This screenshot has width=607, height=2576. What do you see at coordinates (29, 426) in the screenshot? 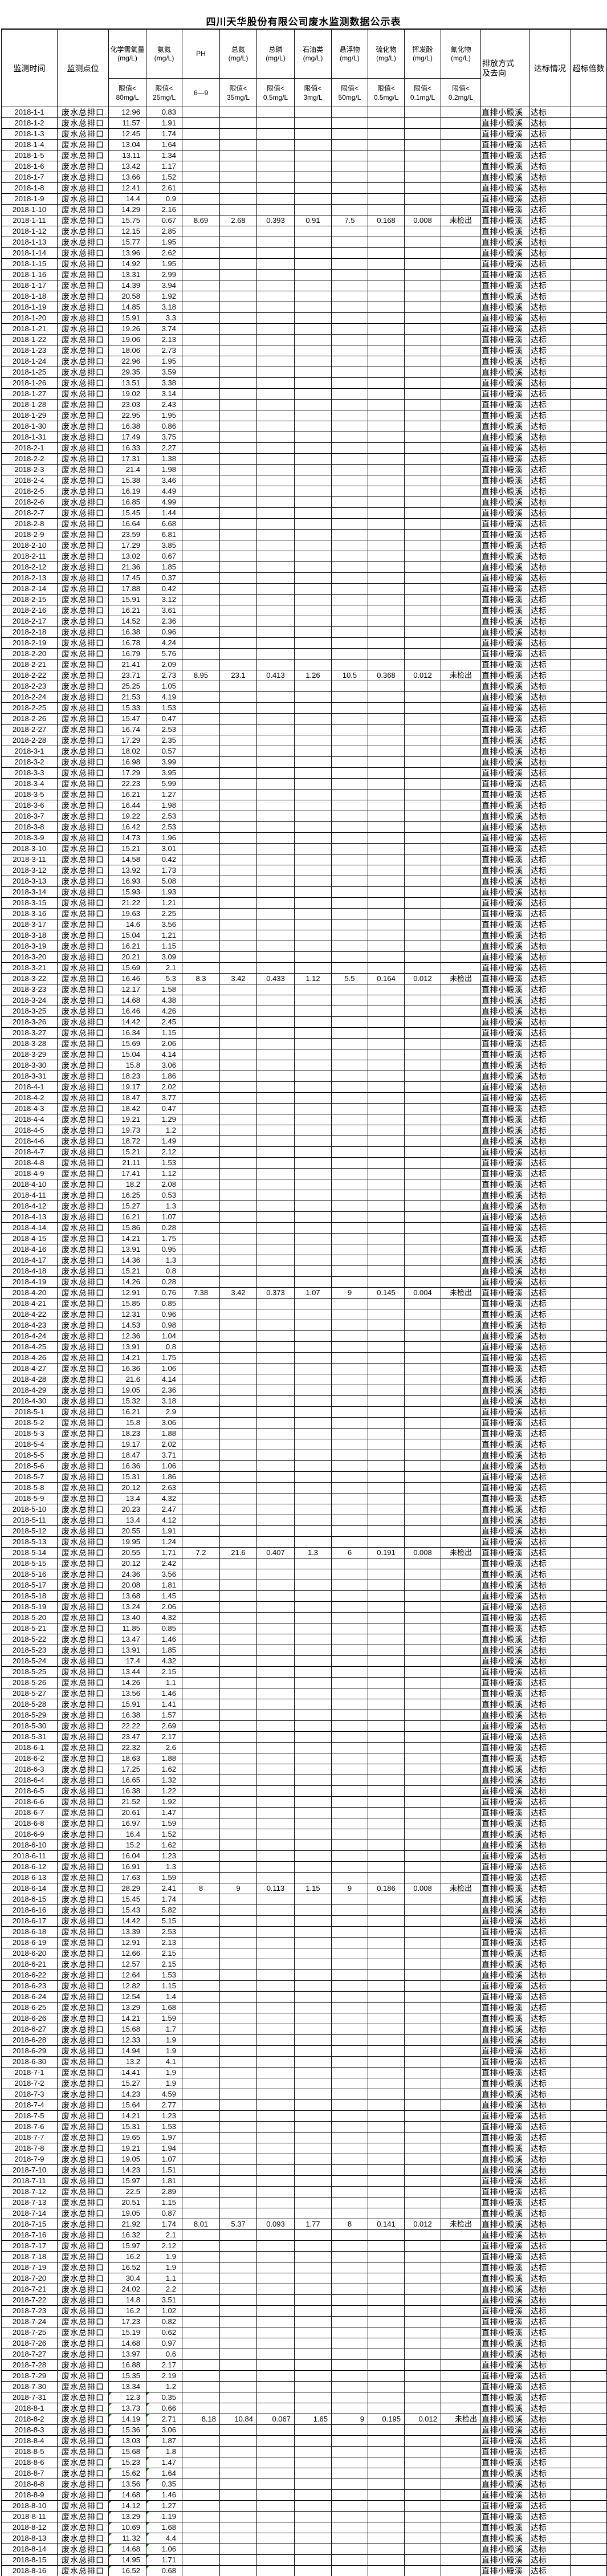
I see `cell-date: 2018-1-30` at bounding box center [29, 426].